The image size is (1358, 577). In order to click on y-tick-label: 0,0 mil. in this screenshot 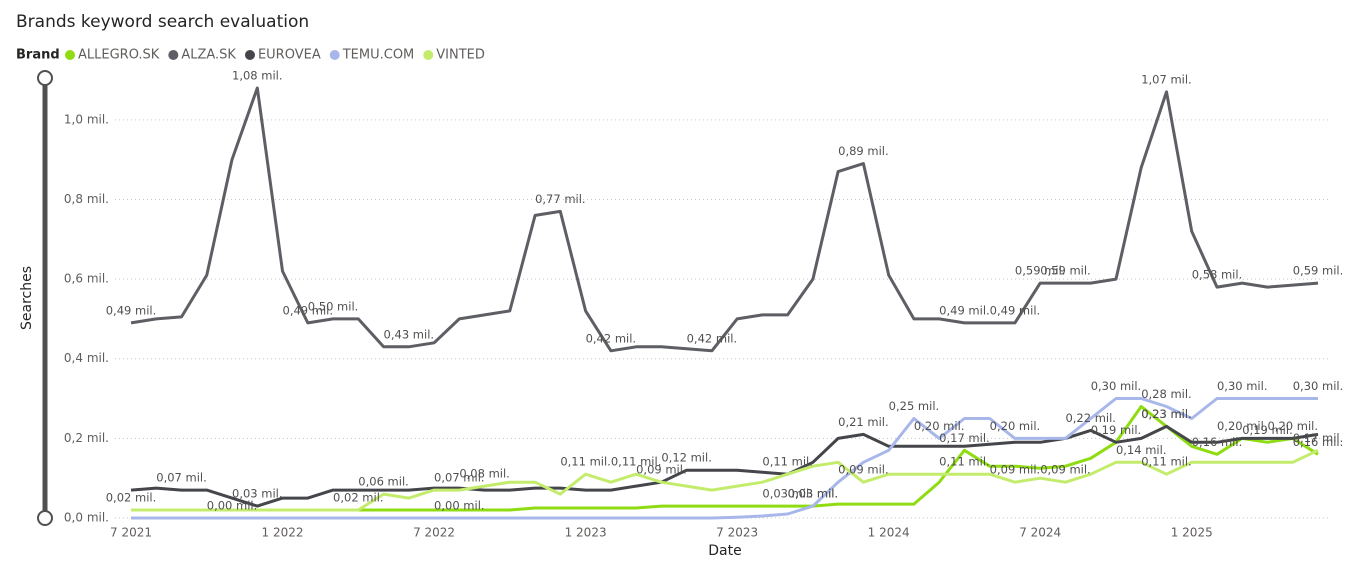, I will do `click(86, 518)`.